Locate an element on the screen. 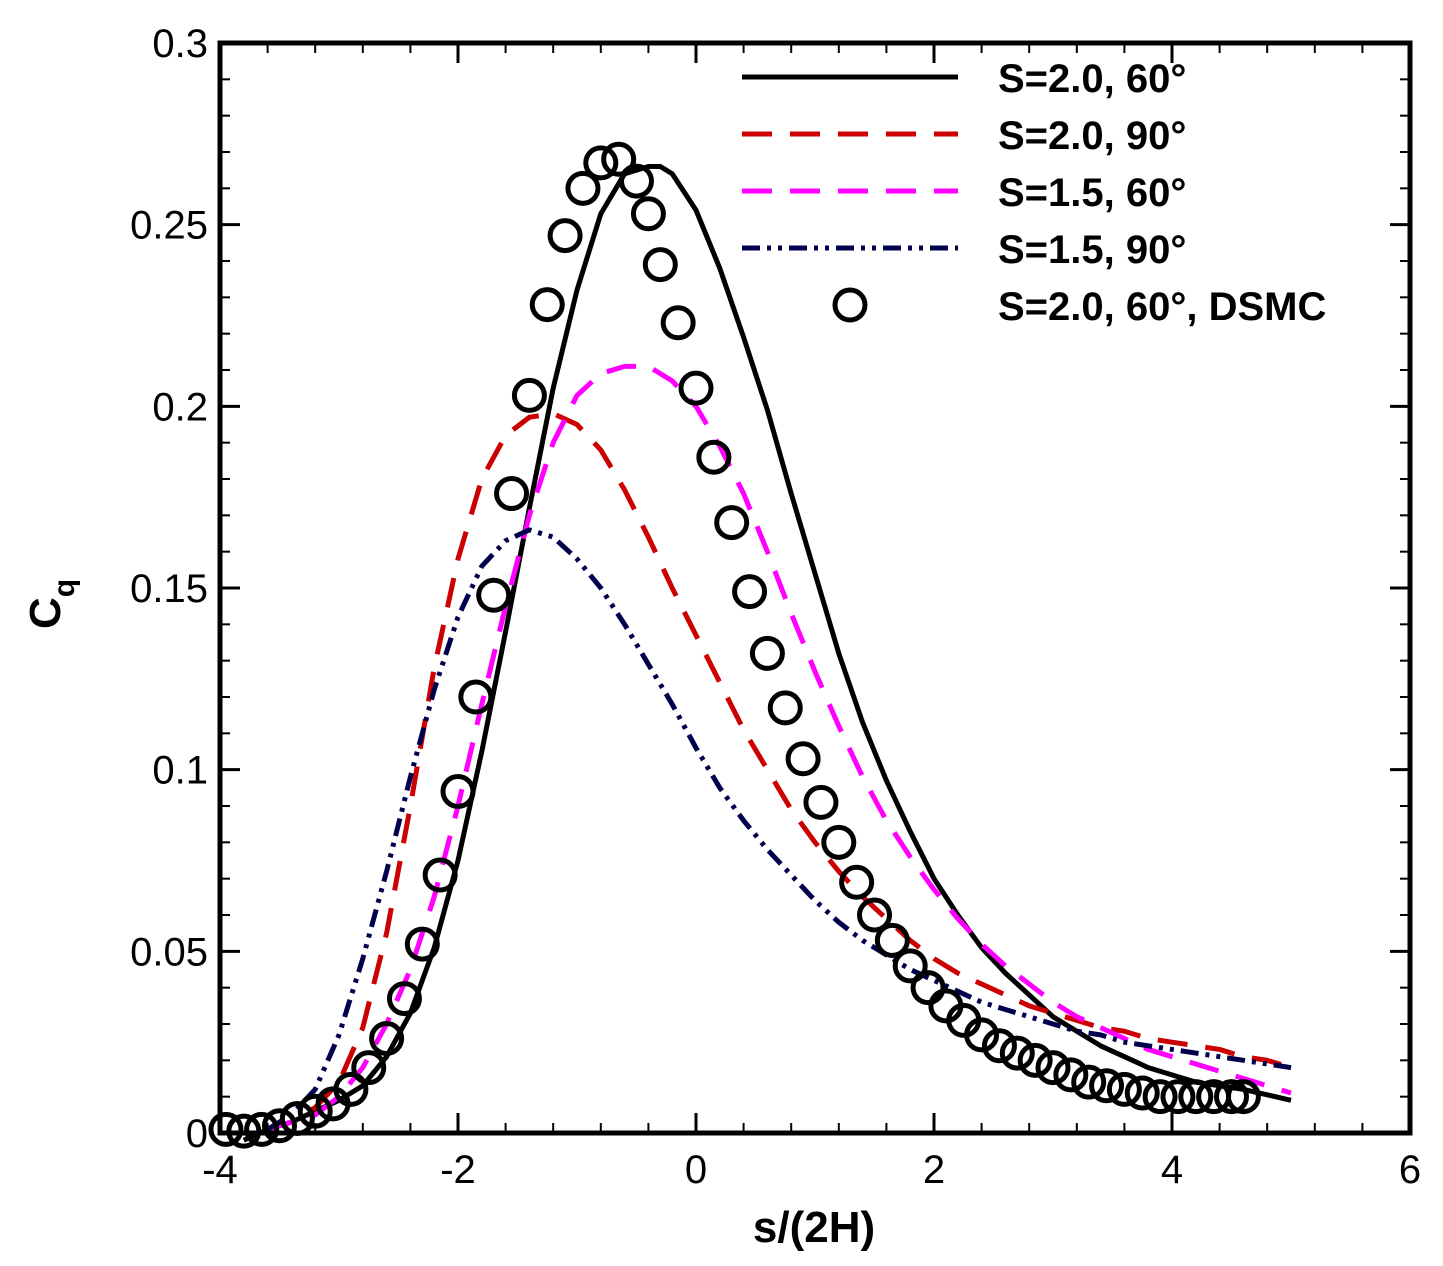 This screenshot has height=1266, width=1443. y-axis-title: Cq is located at coordinates (51, 604).